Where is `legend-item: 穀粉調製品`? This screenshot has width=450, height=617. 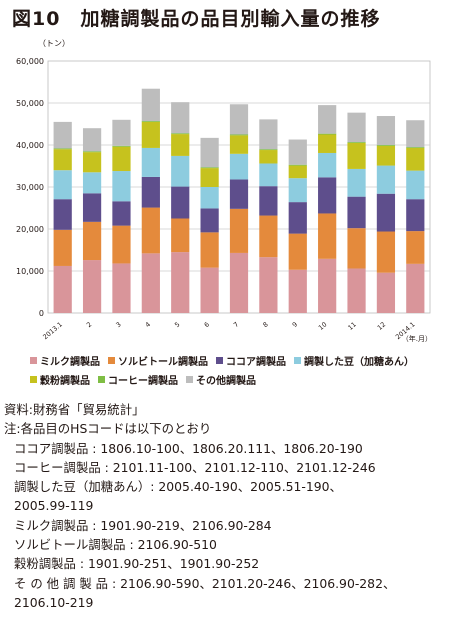
legend-item: 穀粉調製品 is located at coordinates (60, 379).